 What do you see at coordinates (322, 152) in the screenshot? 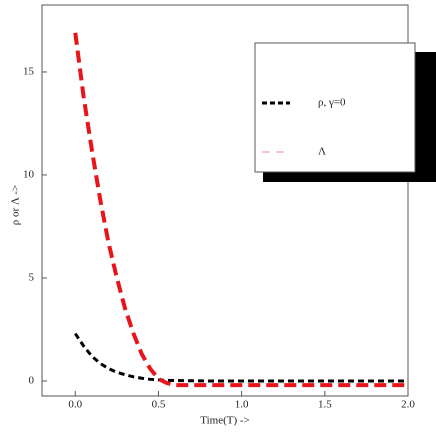
I see `legend-label: Λ` at bounding box center [322, 152].